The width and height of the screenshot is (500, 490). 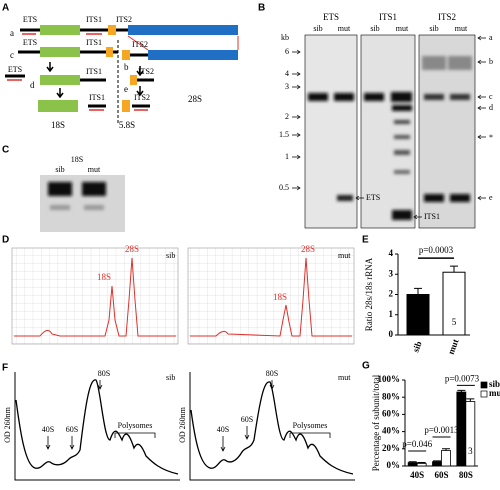 I want to click on annotation-marks, so click(x=188, y=416).